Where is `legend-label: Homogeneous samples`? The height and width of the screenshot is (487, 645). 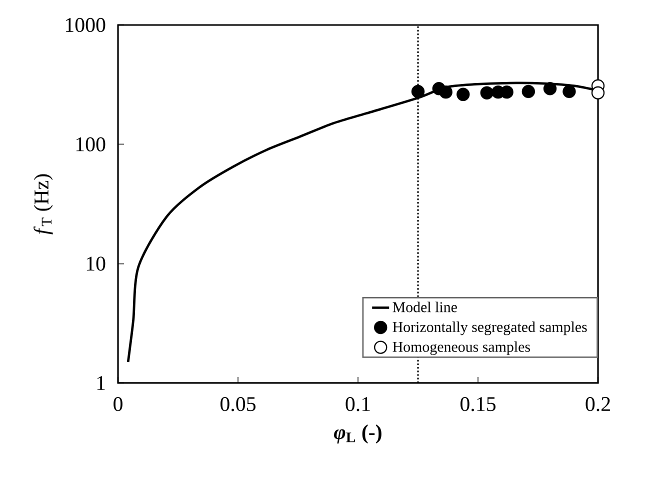 legend-label: Homogeneous samples is located at coordinates (461, 348).